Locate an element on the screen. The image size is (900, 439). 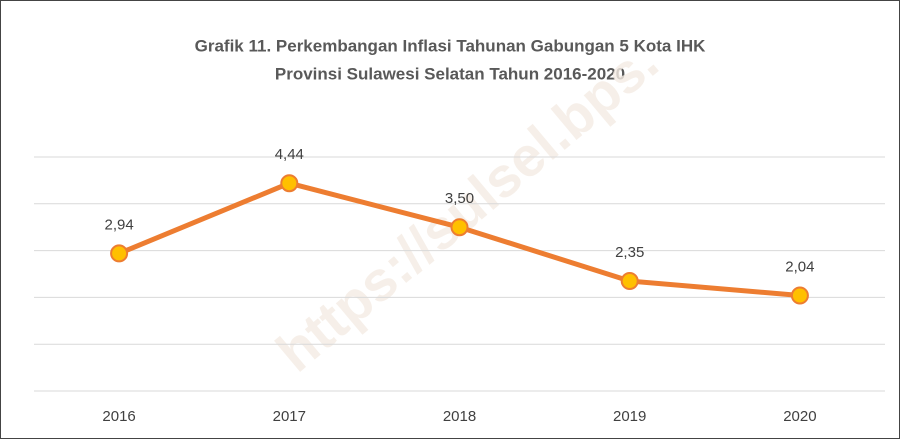
data-label: 3,50 is located at coordinates (459, 198).